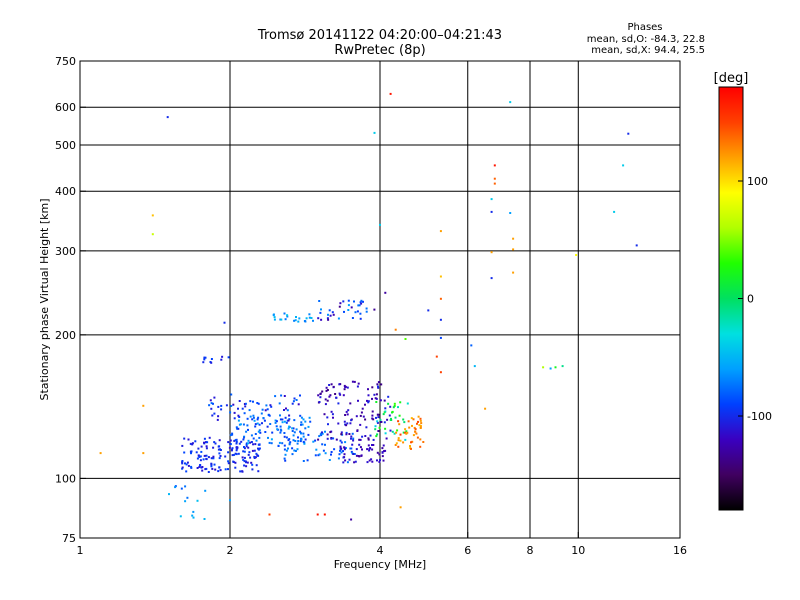 The image size is (800, 600). What do you see at coordinates (759, 416) in the screenshot?
I see `colorbar-tick-label: -100` at bounding box center [759, 416].